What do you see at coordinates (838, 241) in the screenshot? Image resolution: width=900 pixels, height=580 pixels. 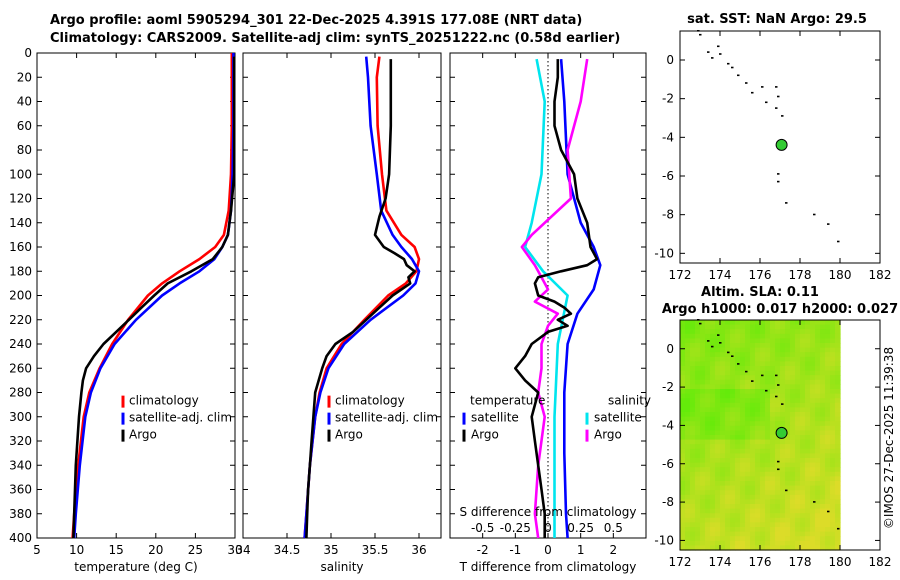 I see `sst-map-coast-dot` at bounding box center [838, 241].